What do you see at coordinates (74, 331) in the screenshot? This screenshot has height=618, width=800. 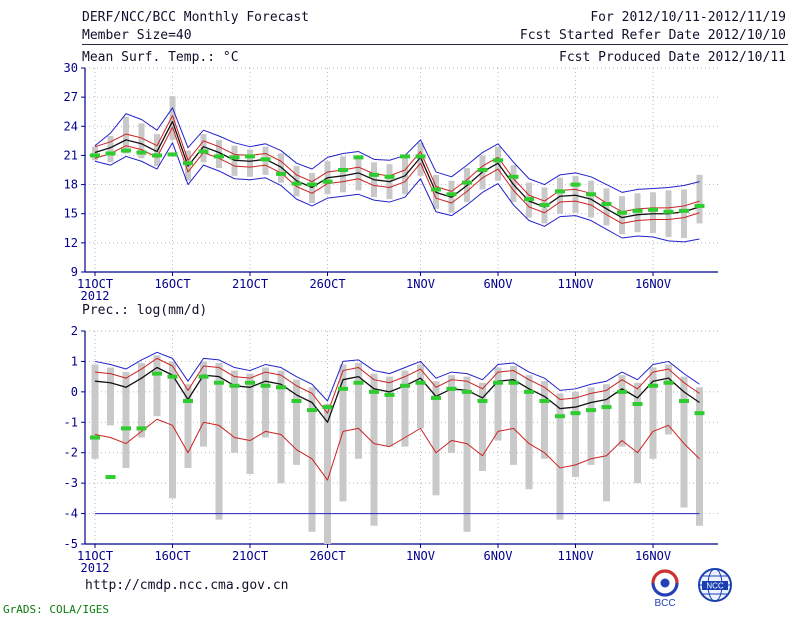 I see `y-tick-label: 2` at bounding box center [74, 331].